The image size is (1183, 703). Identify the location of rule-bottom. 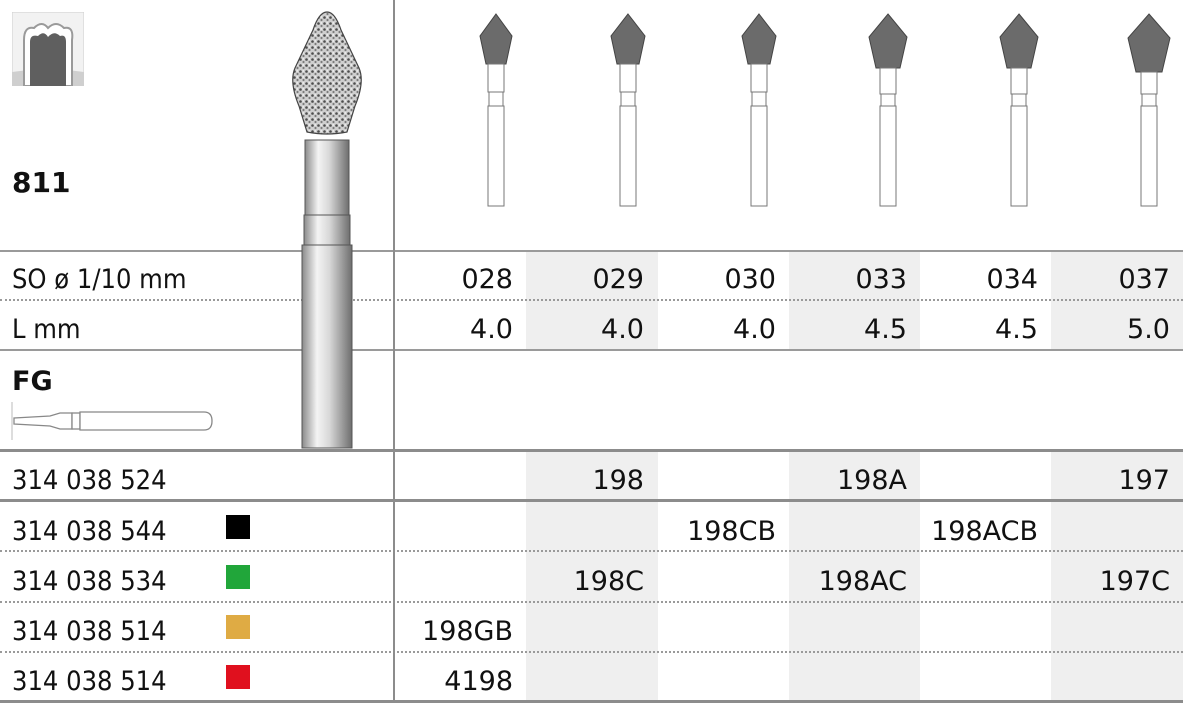
(591, 701).